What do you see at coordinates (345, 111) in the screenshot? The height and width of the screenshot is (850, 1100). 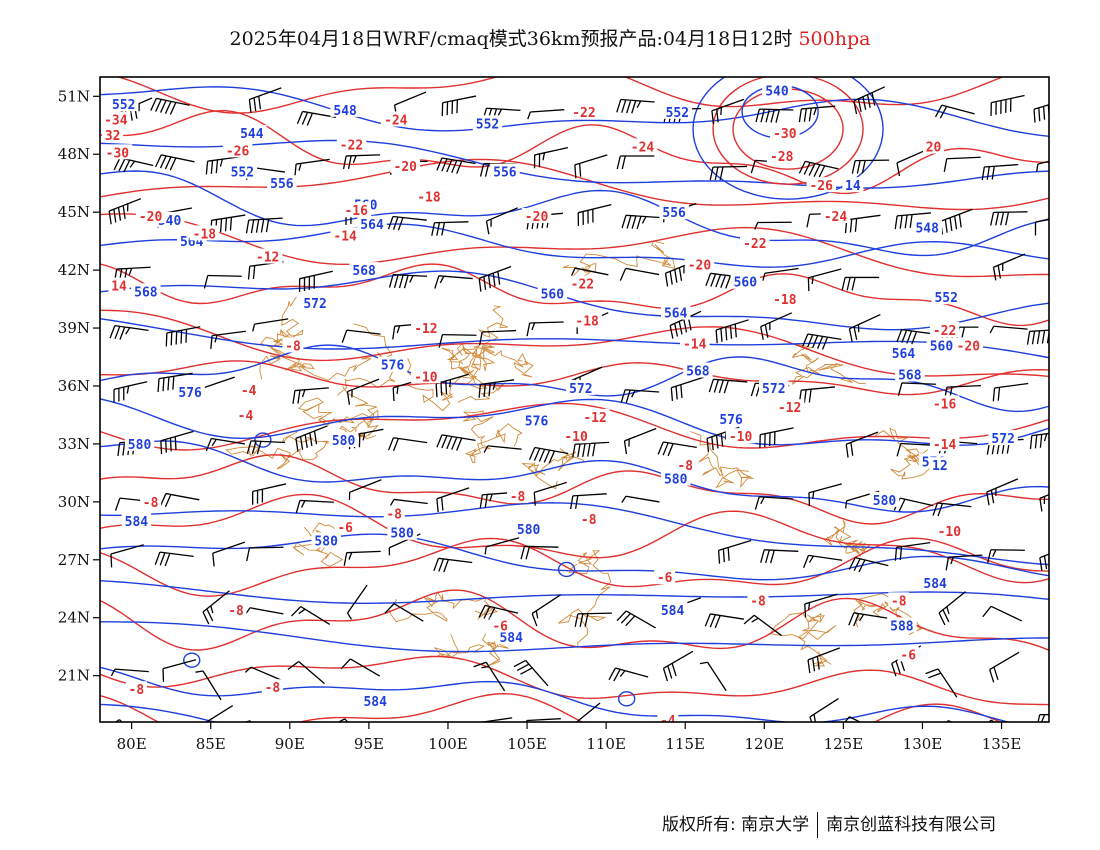 I see `height-contour-label: 548` at bounding box center [345, 111].